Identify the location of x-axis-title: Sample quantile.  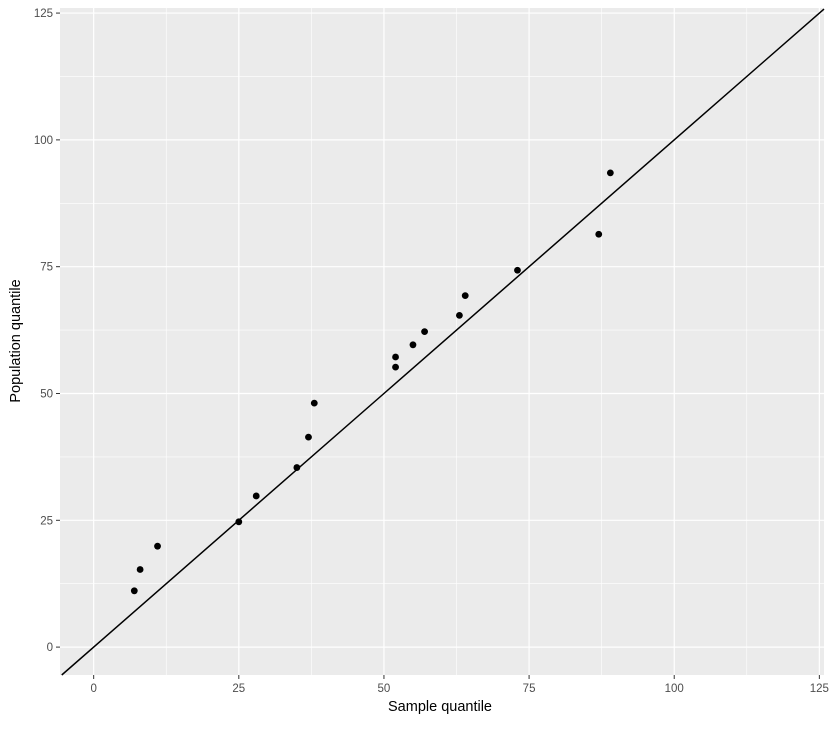
(440, 707).